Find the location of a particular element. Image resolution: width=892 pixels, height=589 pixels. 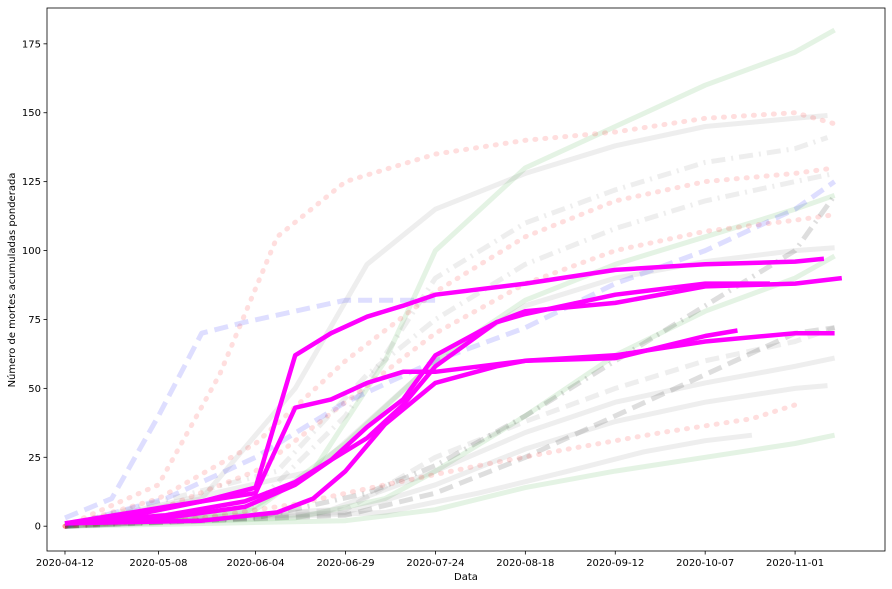

x-tick-label: 2020-08-18 is located at coordinates (525, 563).